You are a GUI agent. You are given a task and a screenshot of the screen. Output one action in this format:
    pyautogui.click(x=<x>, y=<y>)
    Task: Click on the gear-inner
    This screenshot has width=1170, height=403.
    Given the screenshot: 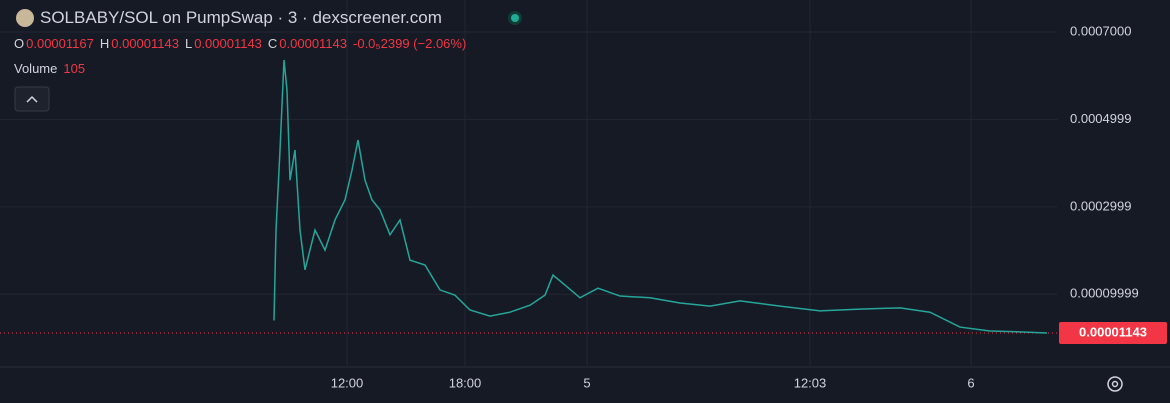 What is the action you would take?
    pyautogui.click(x=1115, y=384)
    